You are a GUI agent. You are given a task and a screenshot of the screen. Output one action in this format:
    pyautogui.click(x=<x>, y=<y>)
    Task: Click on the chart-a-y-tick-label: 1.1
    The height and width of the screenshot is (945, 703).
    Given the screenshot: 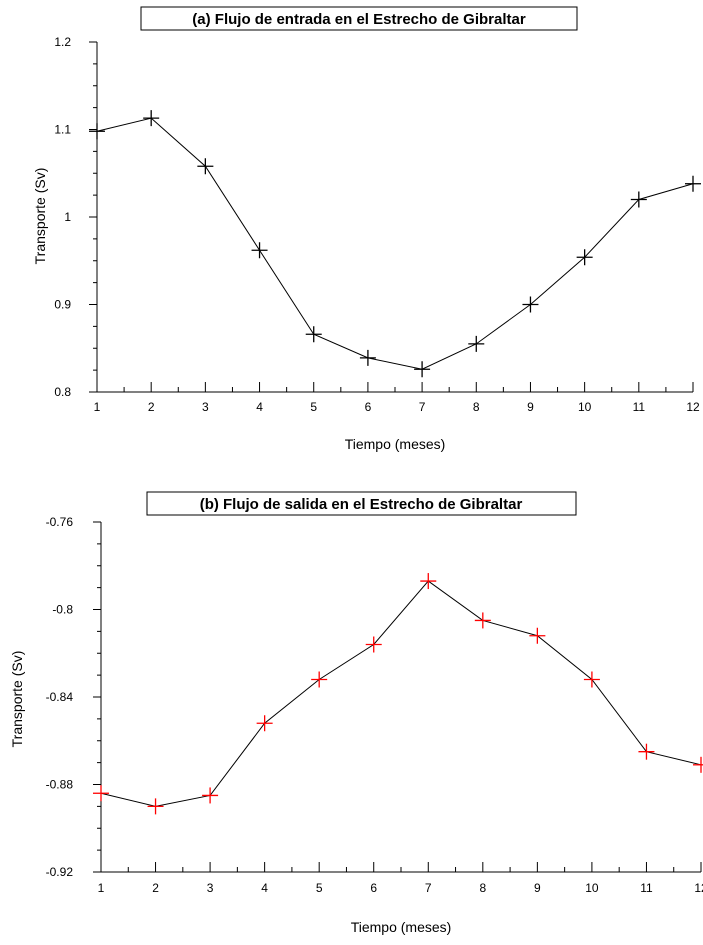 What is the action you would take?
    pyautogui.click(x=62, y=130)
    